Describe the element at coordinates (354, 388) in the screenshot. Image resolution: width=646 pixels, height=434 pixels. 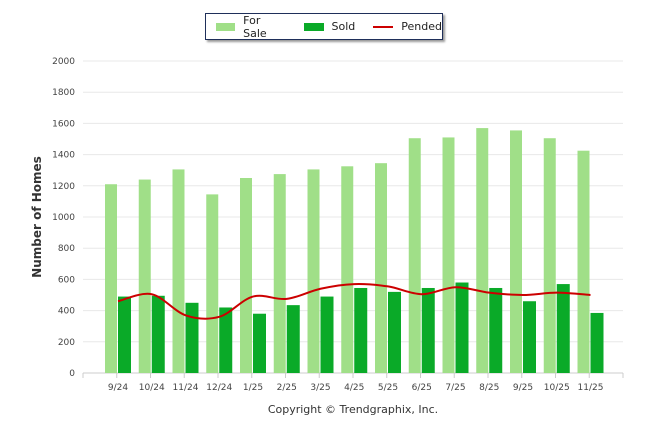
I see `x-tick-label: 4/25` at that location.